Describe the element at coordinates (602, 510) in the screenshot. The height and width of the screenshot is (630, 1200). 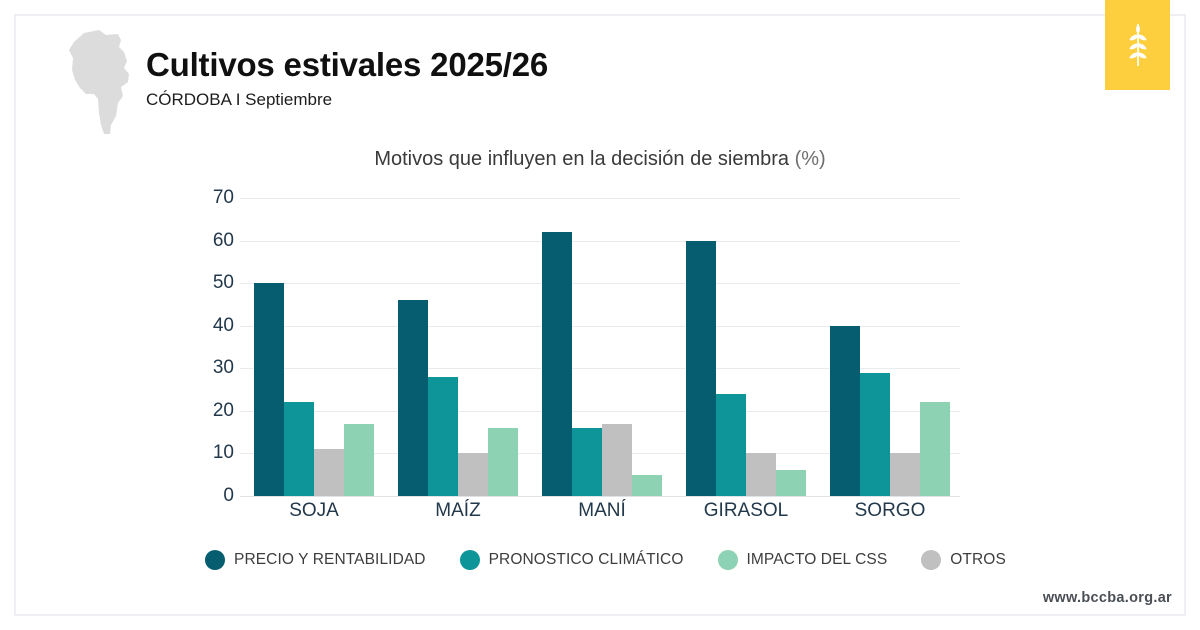
I see `x-axis-tick-label: MANÍ` at that location.